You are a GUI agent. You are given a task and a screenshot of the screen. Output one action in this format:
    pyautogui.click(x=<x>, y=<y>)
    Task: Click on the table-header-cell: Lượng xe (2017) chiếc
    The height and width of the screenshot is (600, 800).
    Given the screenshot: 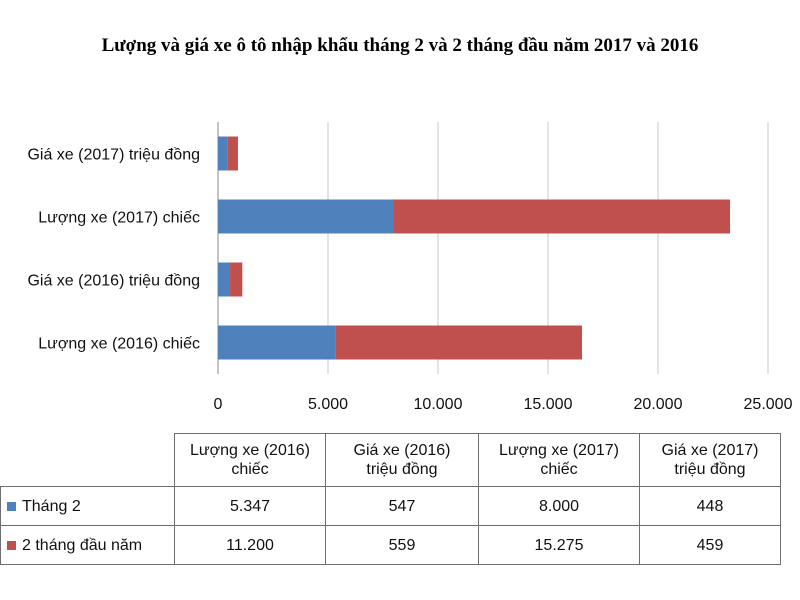 What is the action you would take?
    pyautogui.click(x=559, y=460)
    